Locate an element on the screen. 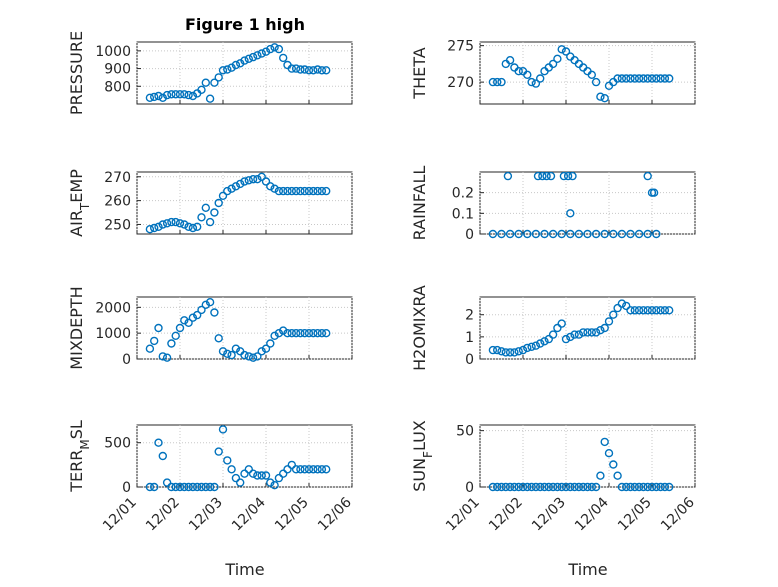 Image resolution: width=778 pixels, height=587 pixels. y-axis-label: RAINFALL is located at coordinates (419, 203).